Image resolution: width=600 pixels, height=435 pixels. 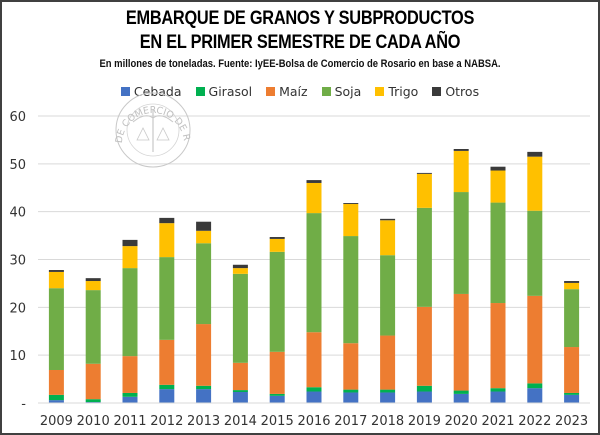 What do you see at coordinates (424, 173) in the screenshot?
I see `bar-segment-otros-2019` at bounding box center [424, 173].